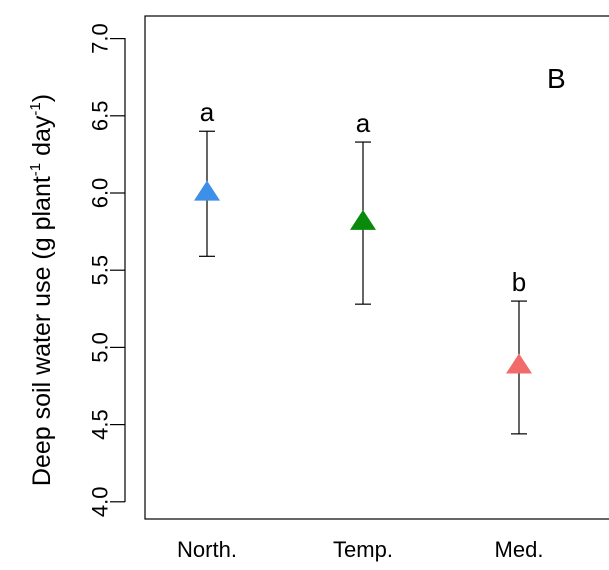 Image resolution: width=609 pixels, height=570 pixels. Describe the element at coordinates (42, 98) in the screenshot. I see `y-axis-title-end: )` at that location.